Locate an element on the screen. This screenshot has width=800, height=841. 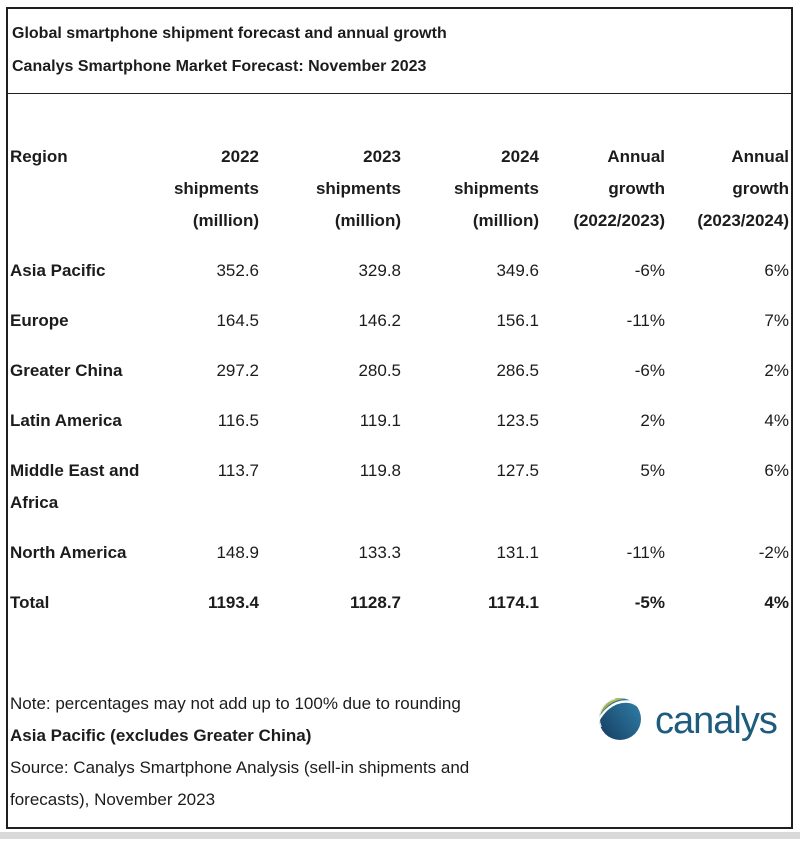
growth-2022-2023-cell: 2% is located at coordinates (652, 420).